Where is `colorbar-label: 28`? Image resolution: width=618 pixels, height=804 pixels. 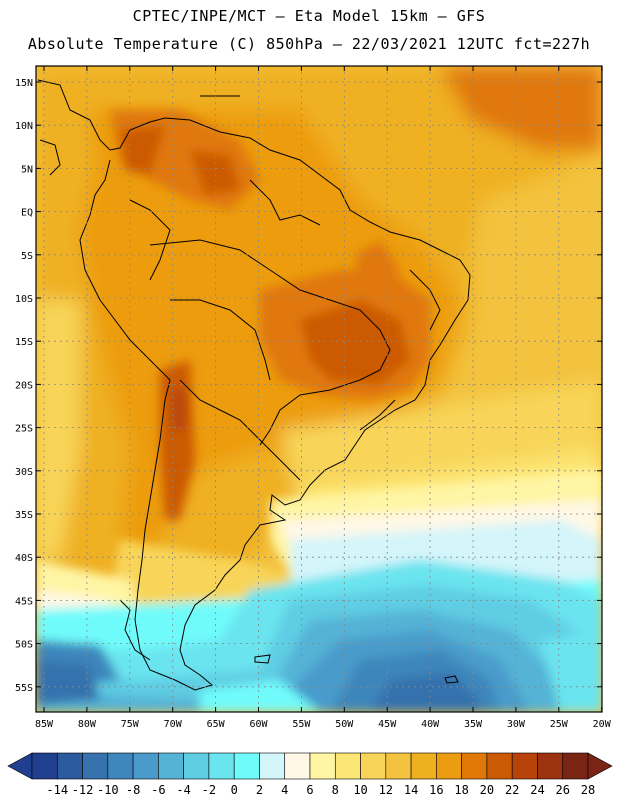 colorbar-label: 28 is located at coordinates (588, 790).